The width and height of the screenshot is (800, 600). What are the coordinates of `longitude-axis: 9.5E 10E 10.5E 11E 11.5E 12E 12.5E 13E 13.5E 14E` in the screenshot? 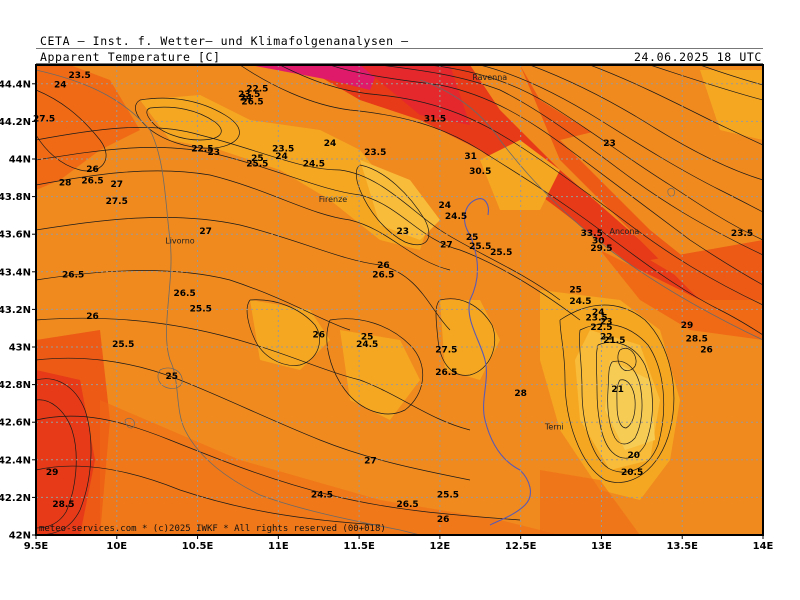 It's located at (399, 543).